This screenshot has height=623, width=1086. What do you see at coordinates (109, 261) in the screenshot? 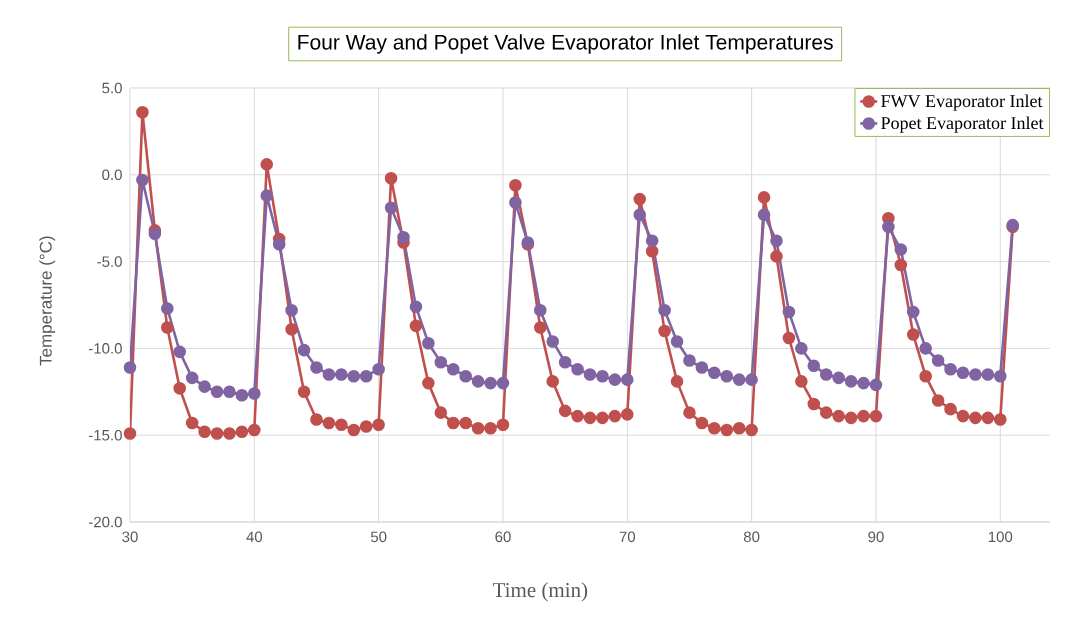
I see `y-tick-label: -5.0` at bounding box center [109, 261].